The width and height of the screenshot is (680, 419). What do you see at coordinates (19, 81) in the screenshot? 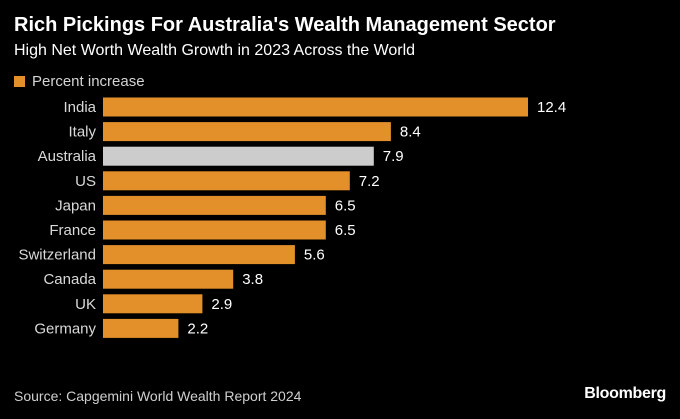
I see `legend-swatch` at bounding box center [19, 81].